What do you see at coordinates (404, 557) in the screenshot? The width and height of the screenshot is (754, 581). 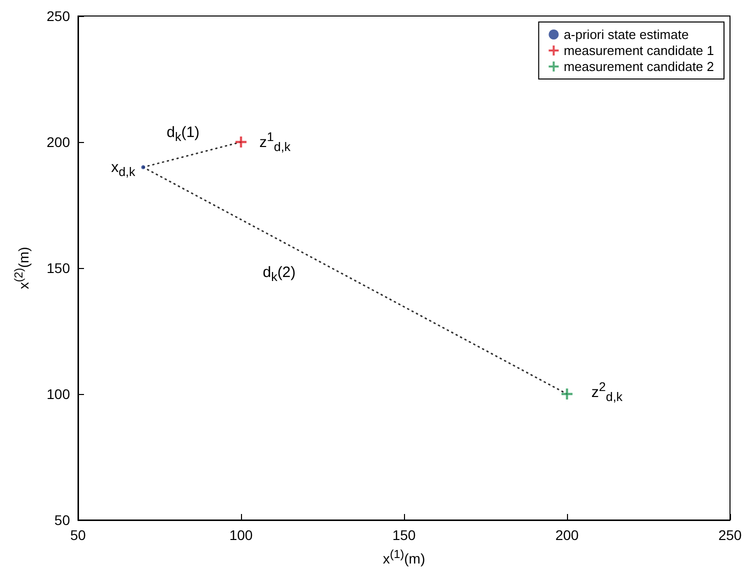 I see `x-axis-title: x$^{(1)}$(m)` at bounding box center [404, 557].